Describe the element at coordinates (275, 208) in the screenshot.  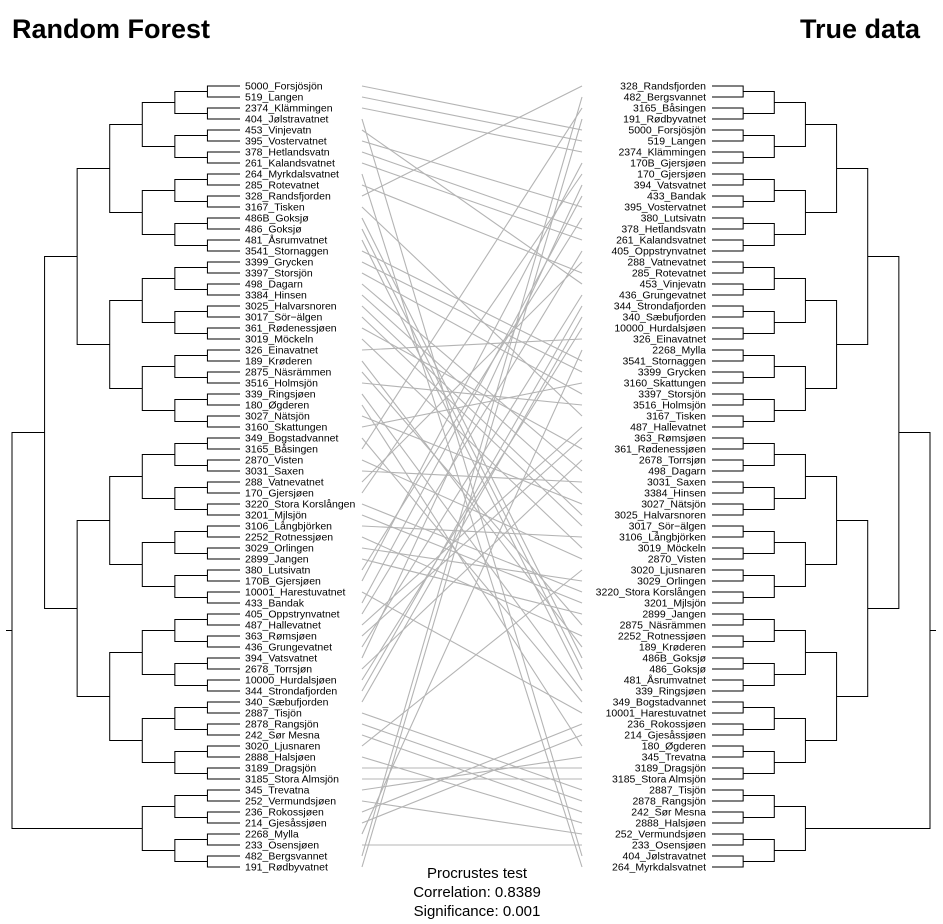
I see `left-leaf-3167-tisken: 3167_Tisken` at that location.